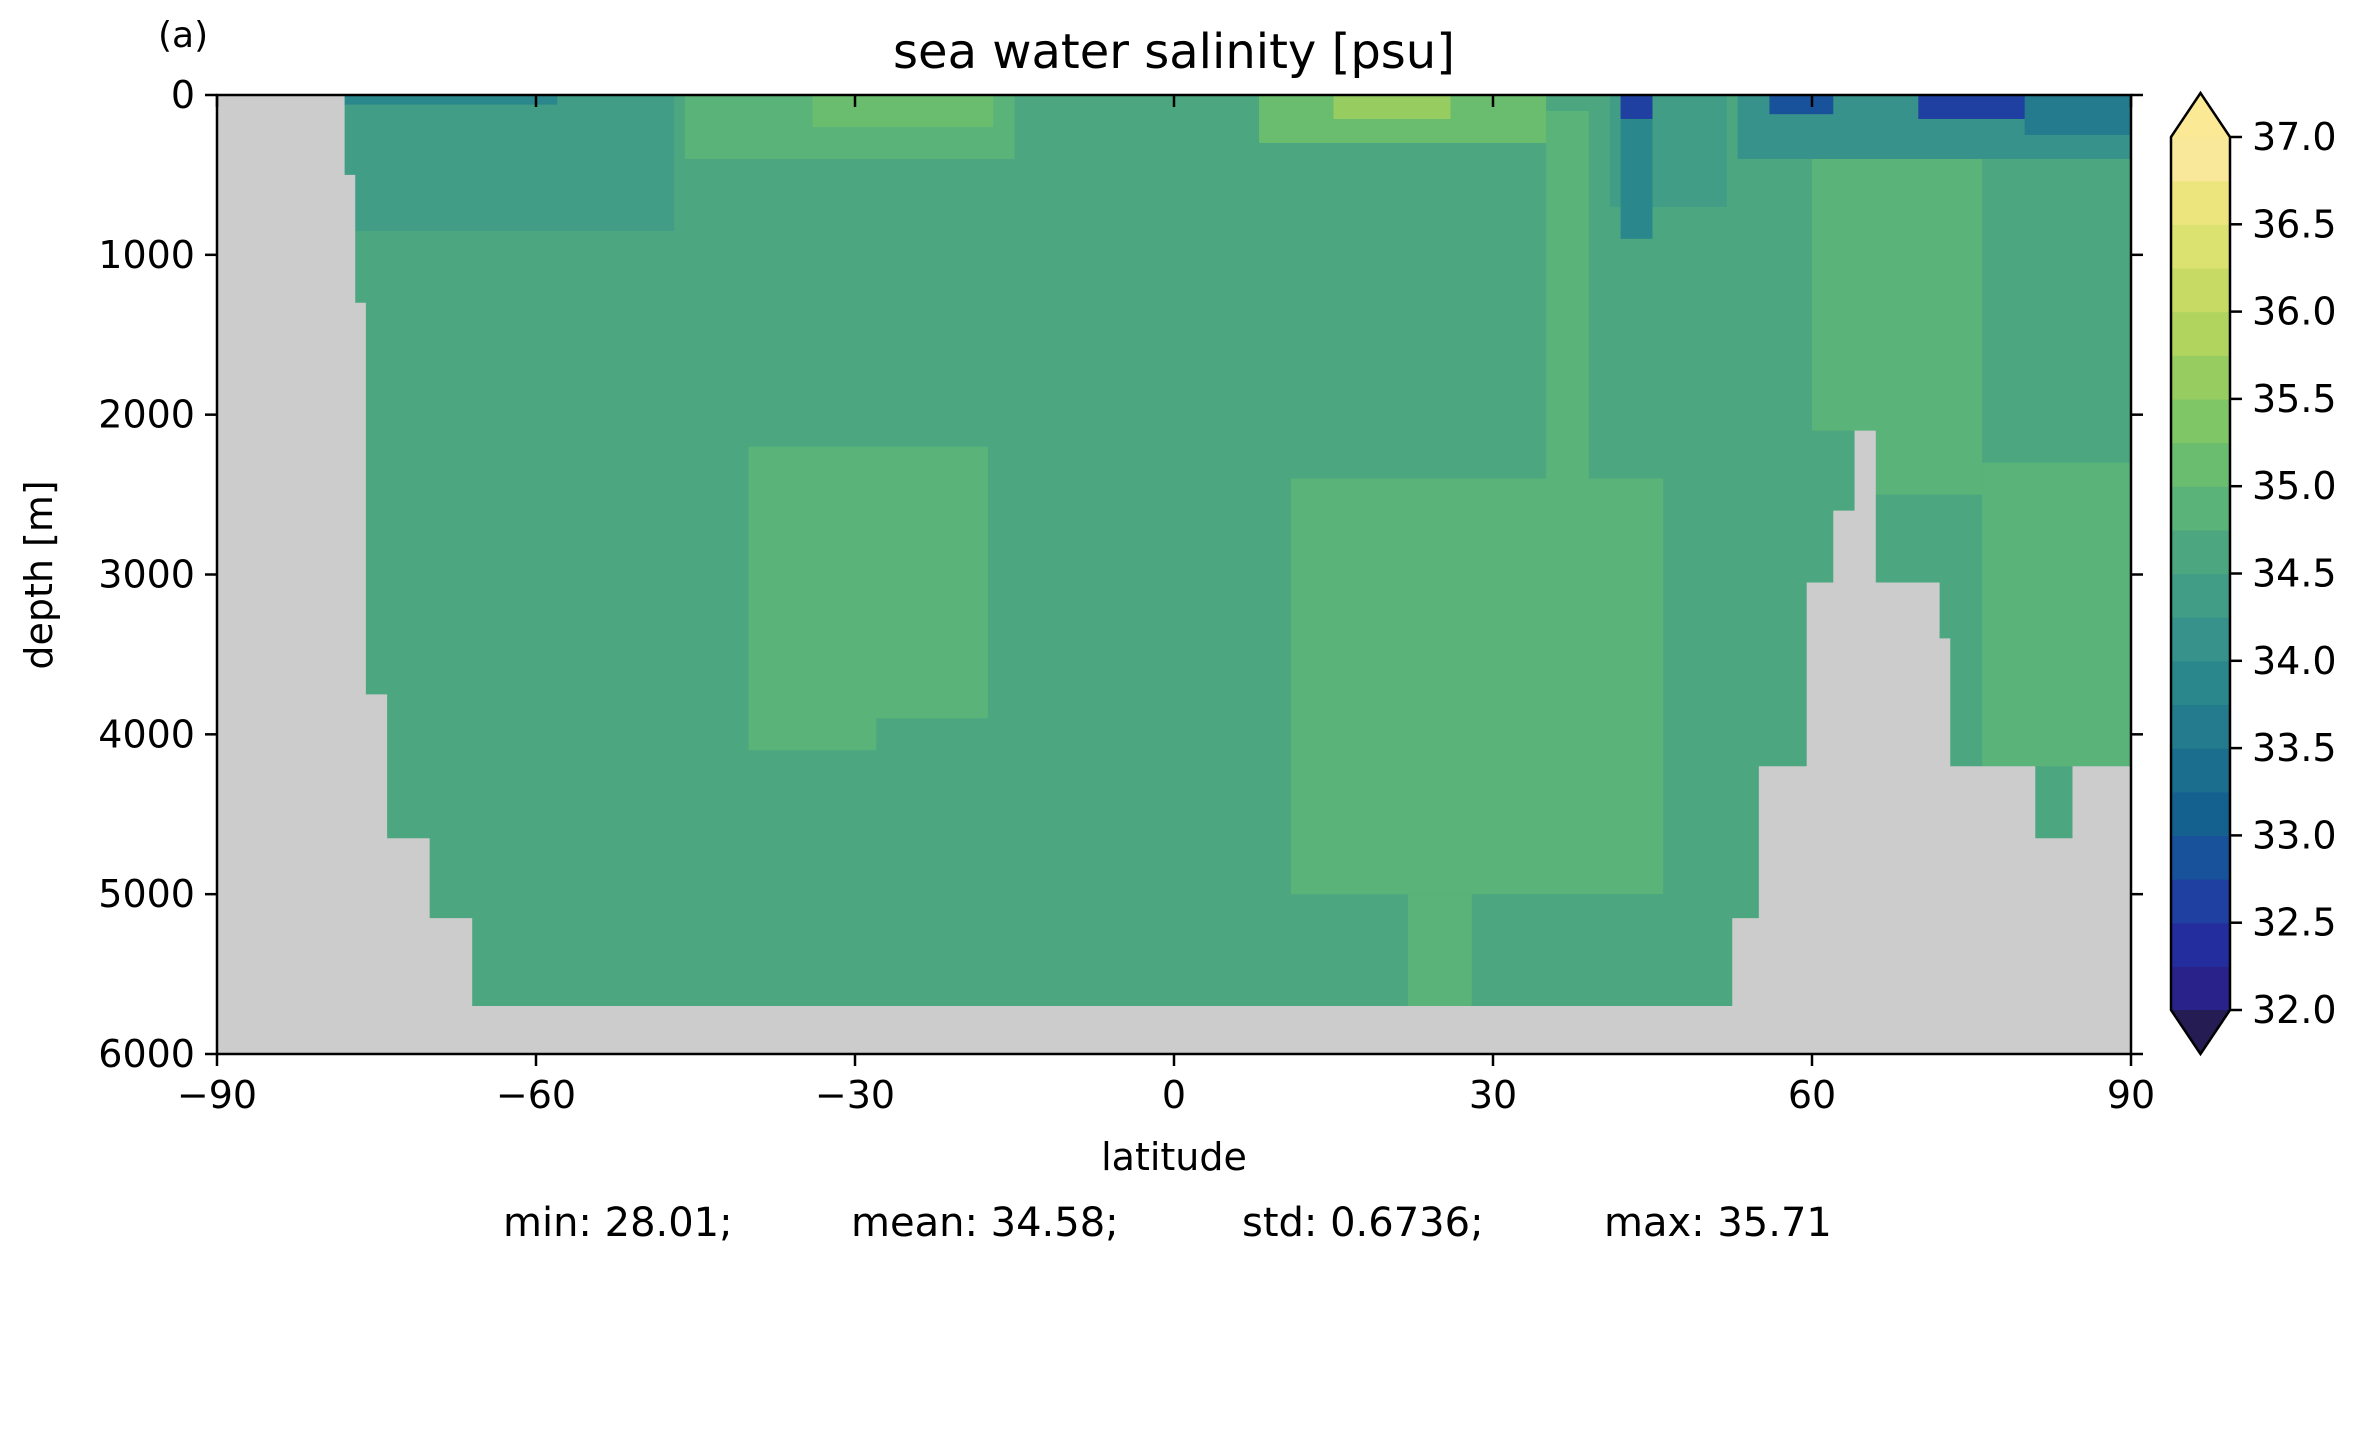 The image size is (2362, 1430). Describe the element at coordinates (2200, 1032) in the screenshot. I see `colorbar-extend-bottom` at that location.